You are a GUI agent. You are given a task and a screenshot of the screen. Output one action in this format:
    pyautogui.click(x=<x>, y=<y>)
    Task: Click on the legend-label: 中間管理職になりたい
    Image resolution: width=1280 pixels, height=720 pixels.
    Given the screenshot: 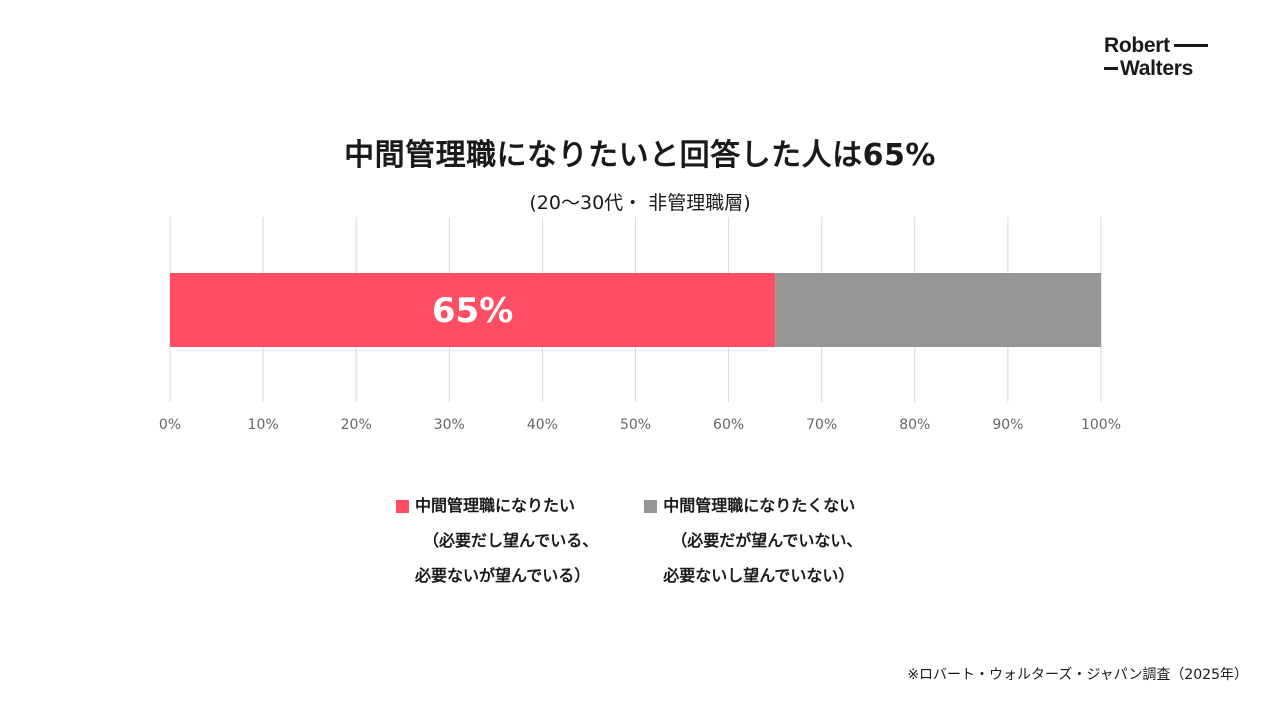 What is the action you would take?
    pyautogui.click(x=495, y=505)
    